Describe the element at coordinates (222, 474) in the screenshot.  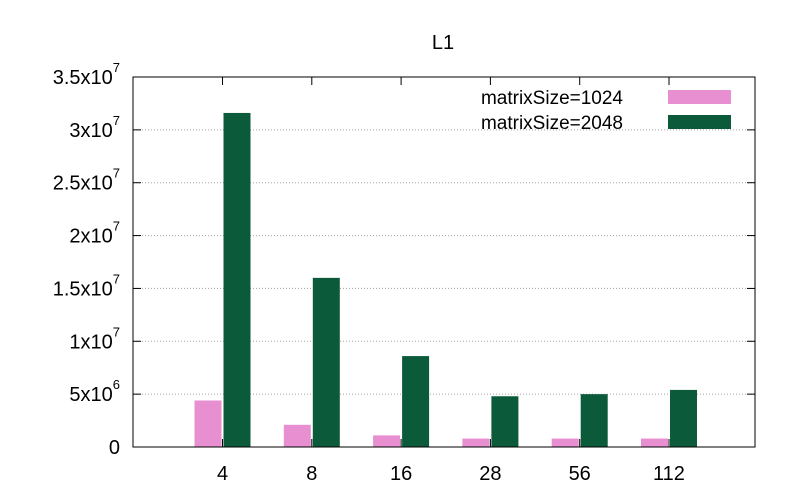
I see `x-tick-label: 4` at that location.